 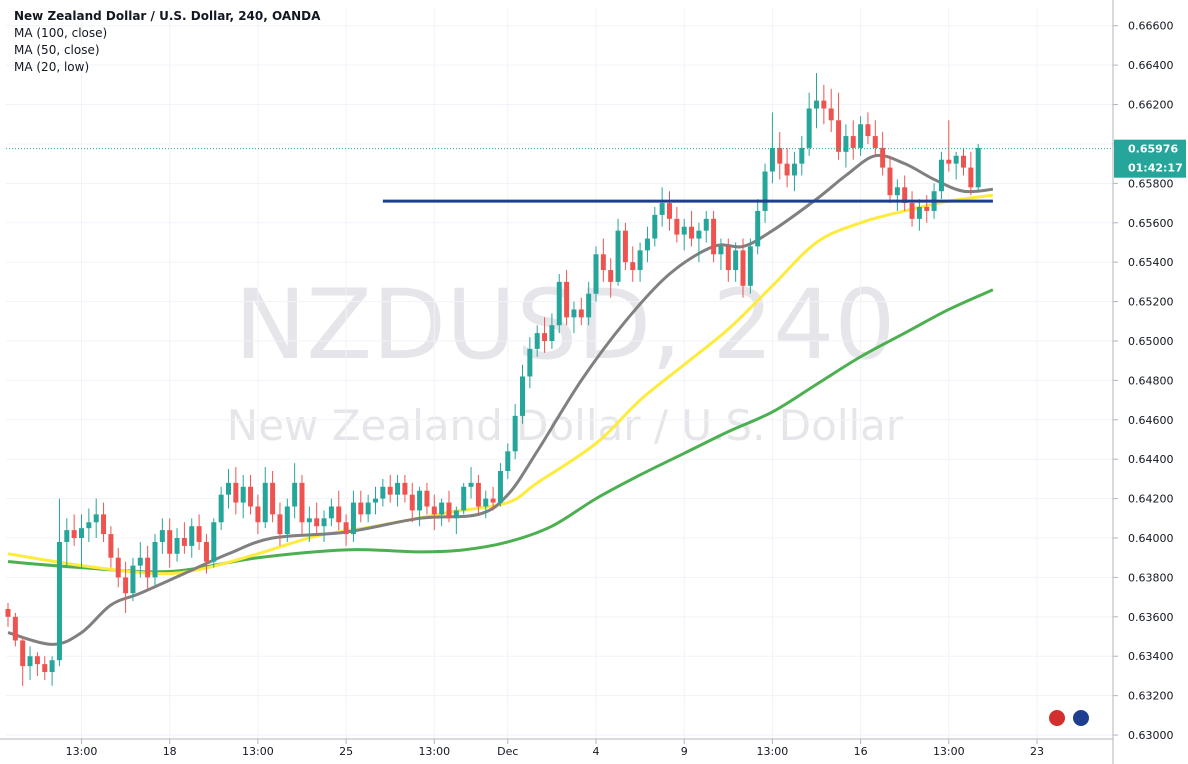 What do you see at coordinates (861, 751) in the screenshot?
I see `x-tick-label: 16` at bounding box center [861, 751].